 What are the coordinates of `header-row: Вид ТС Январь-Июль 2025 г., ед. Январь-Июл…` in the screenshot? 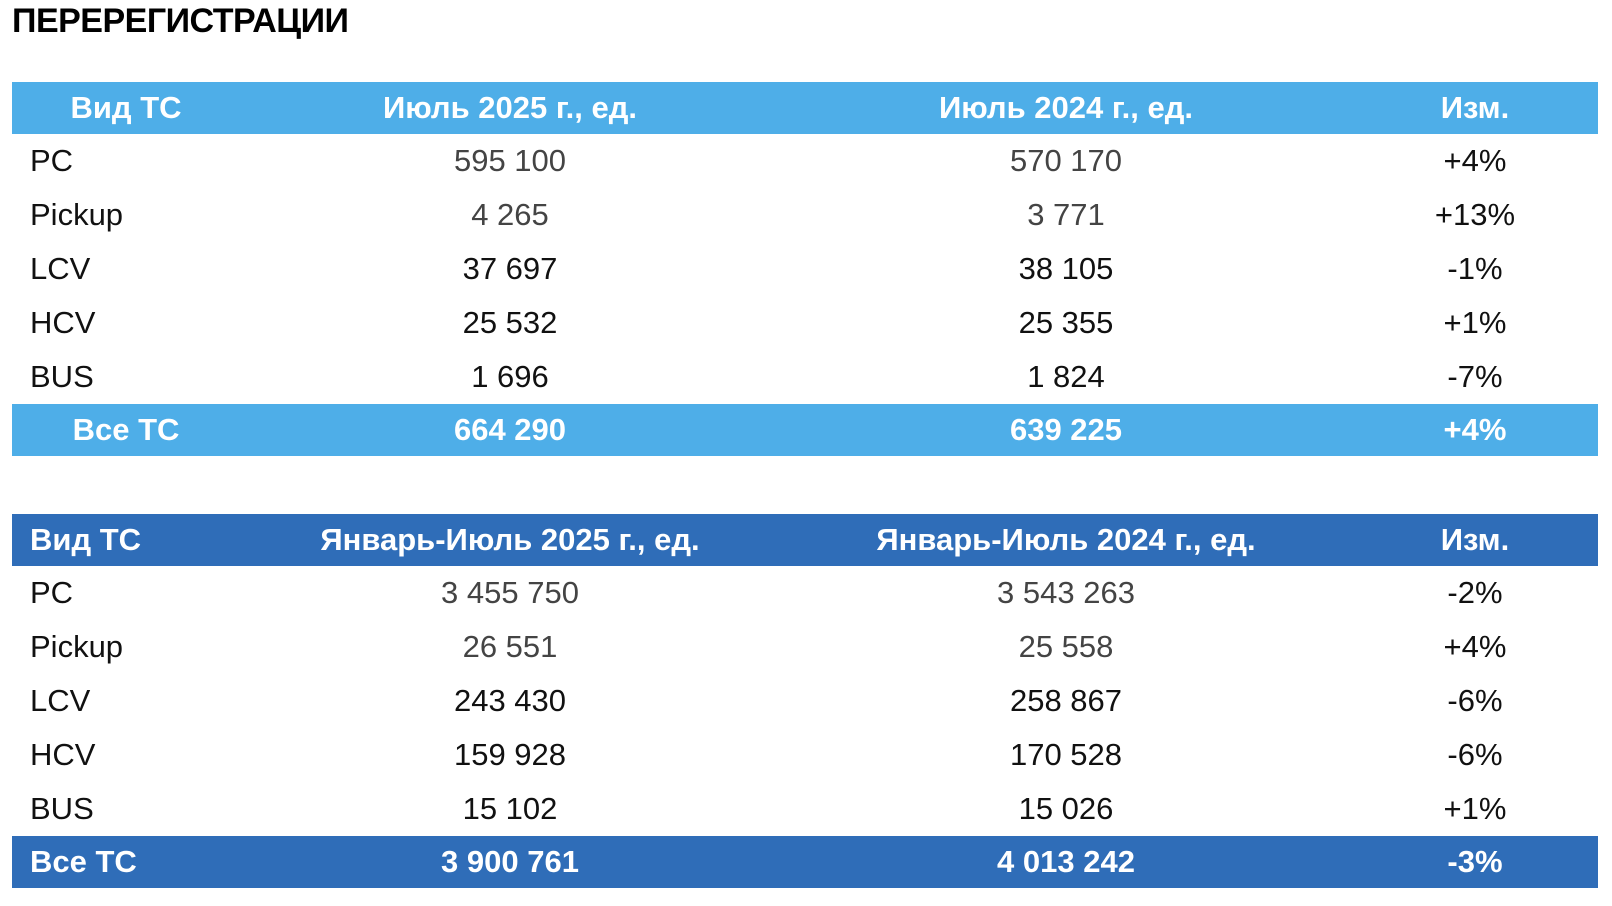 It's located at (805, 540).